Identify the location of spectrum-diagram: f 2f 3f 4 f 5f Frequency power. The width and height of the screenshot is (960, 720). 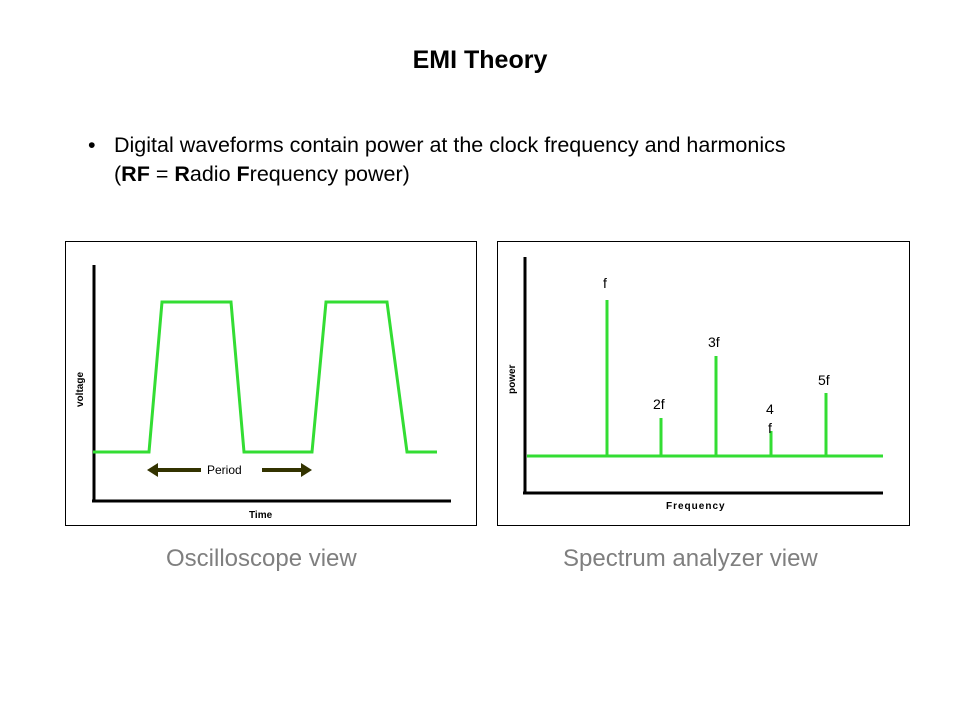
(695, 384).